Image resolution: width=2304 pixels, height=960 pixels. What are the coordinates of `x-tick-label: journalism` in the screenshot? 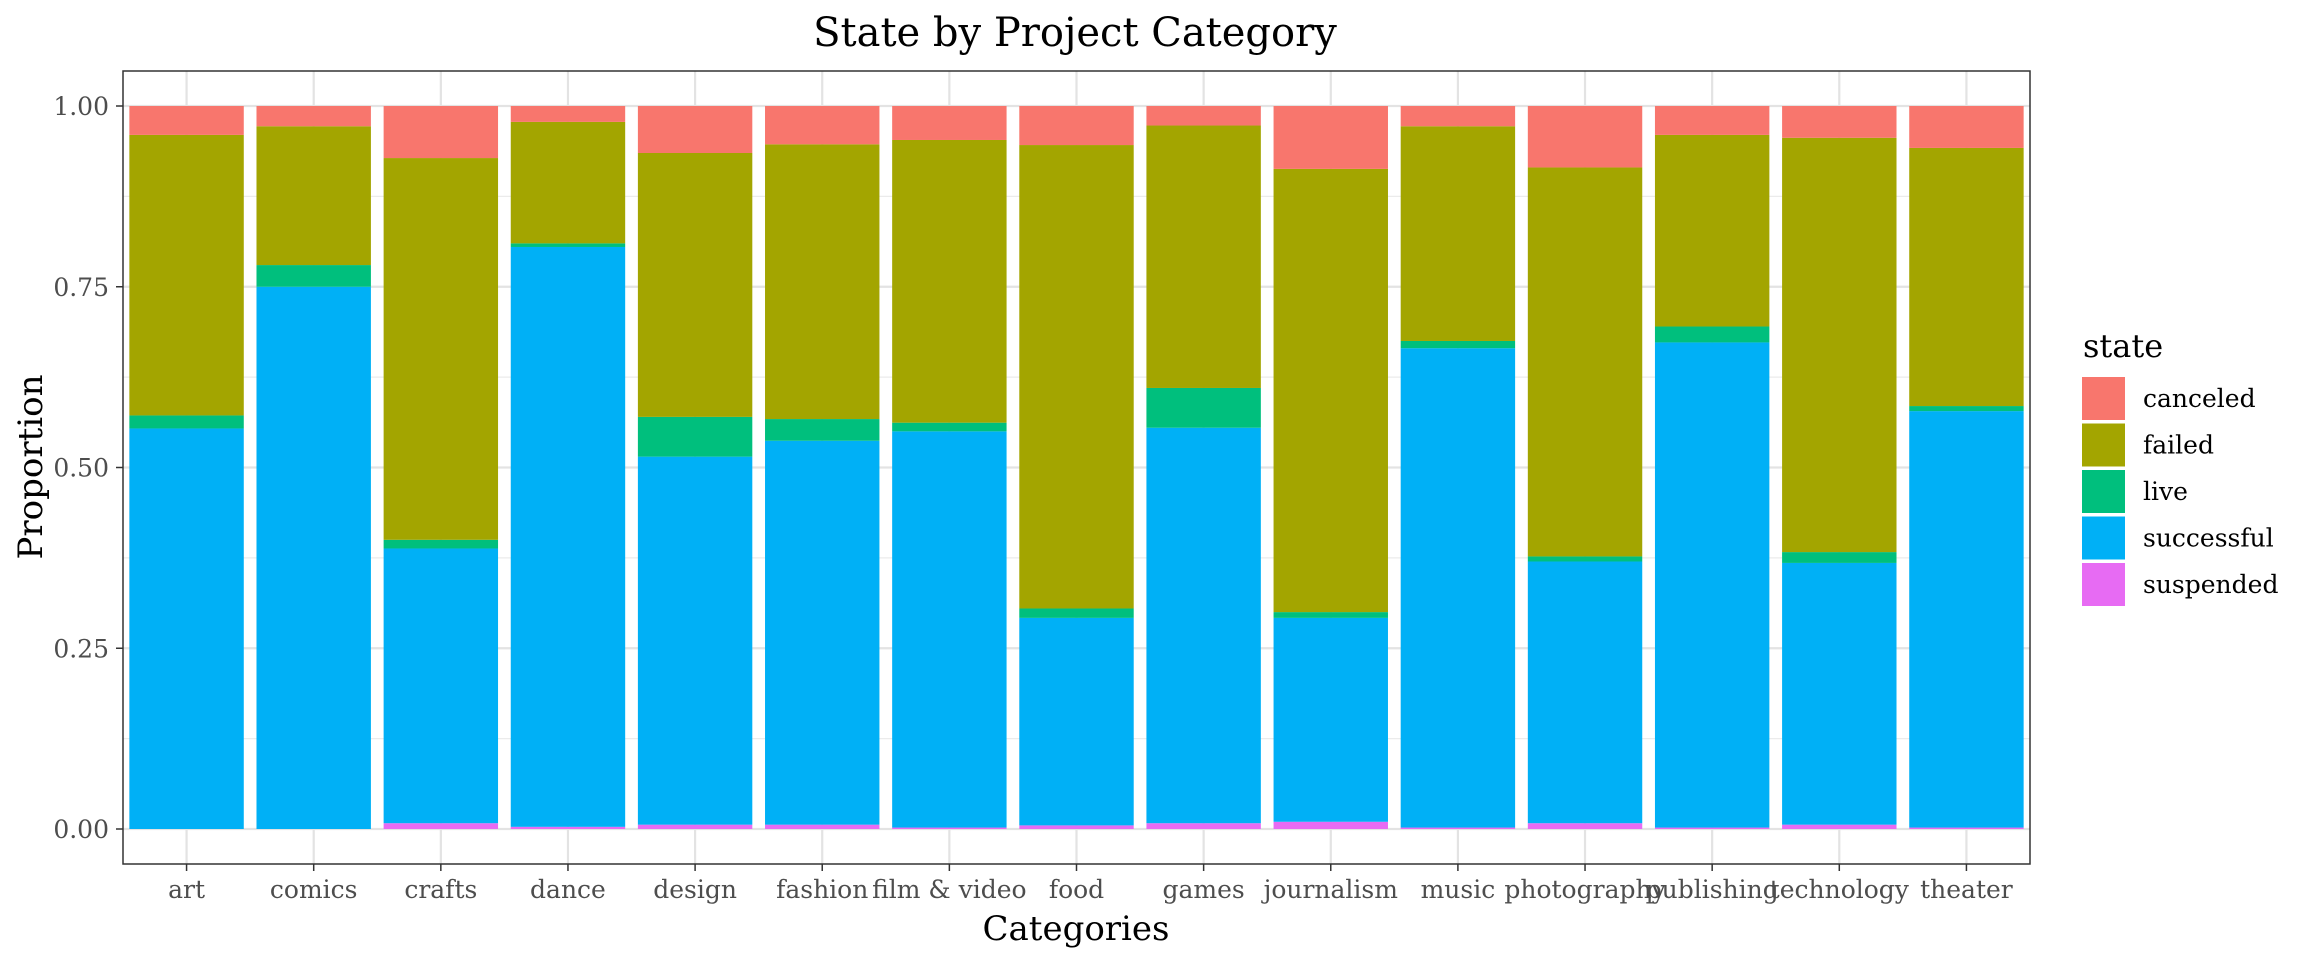 It's located at (1330, 889).